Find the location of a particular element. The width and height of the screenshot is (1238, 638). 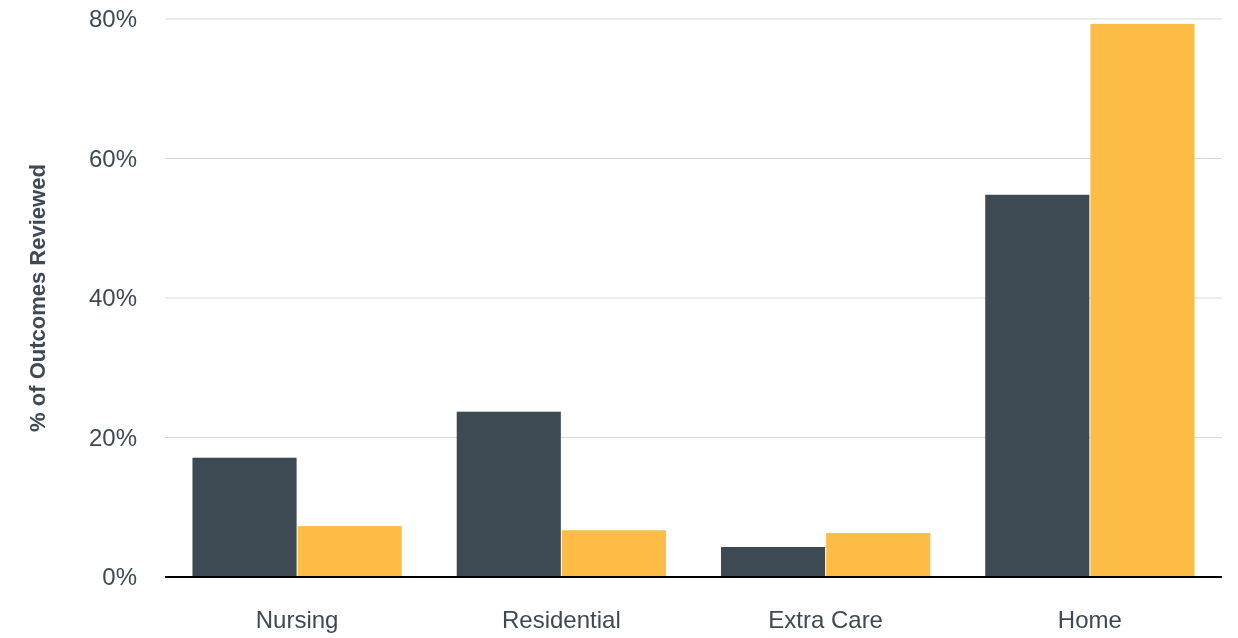

x-tick-label: Extra Care is located at coordinates (825, 619).